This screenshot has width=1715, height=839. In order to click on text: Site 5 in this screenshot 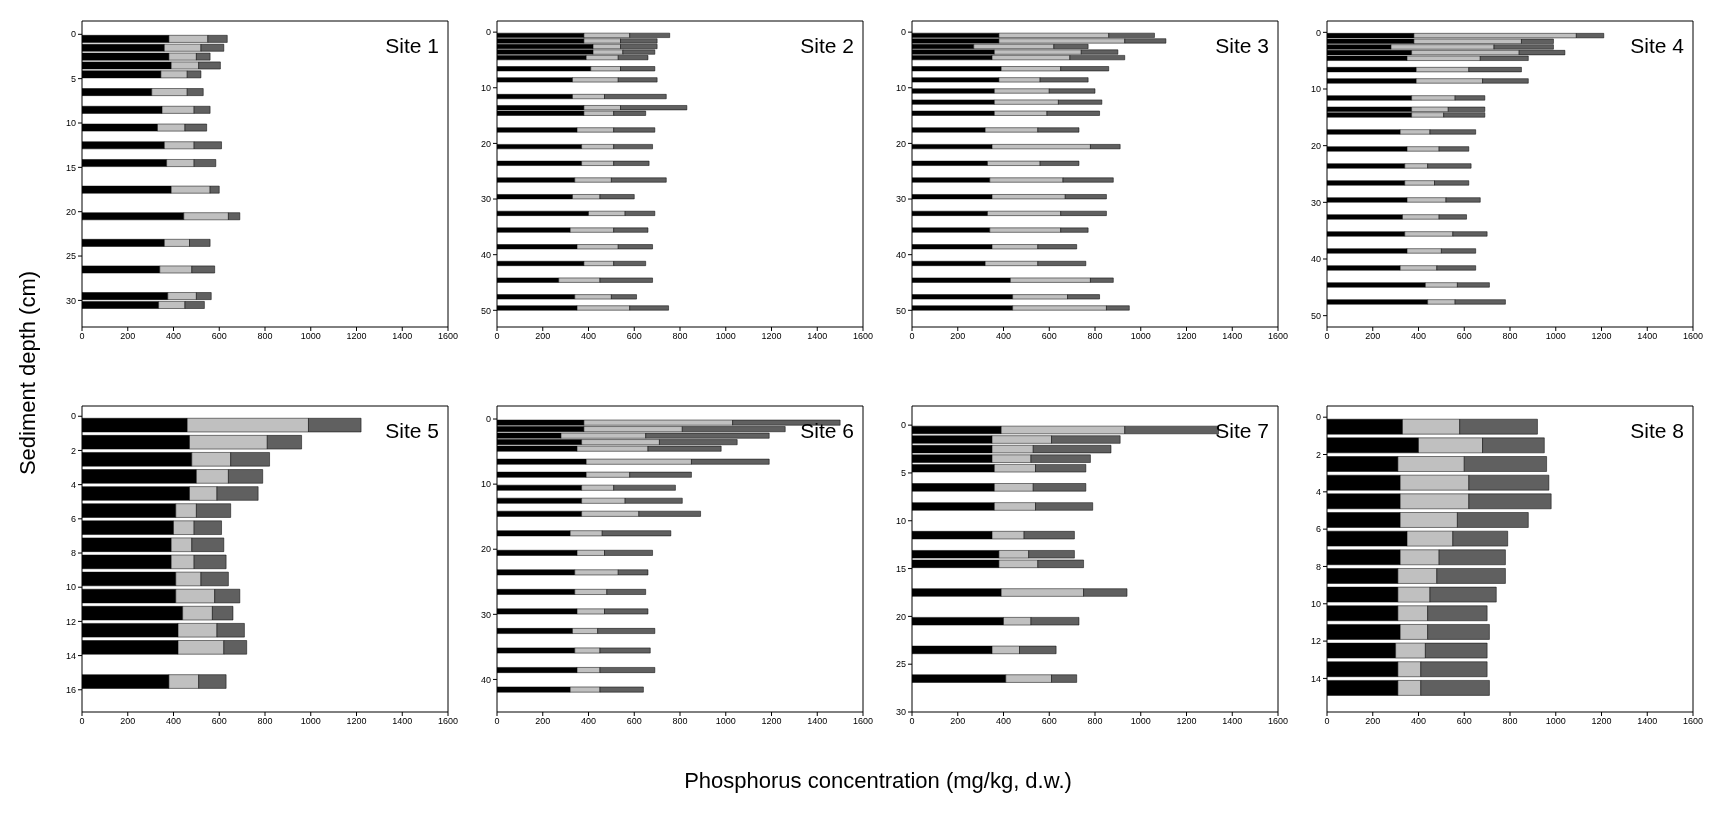, I will do `click(412, 431)`.